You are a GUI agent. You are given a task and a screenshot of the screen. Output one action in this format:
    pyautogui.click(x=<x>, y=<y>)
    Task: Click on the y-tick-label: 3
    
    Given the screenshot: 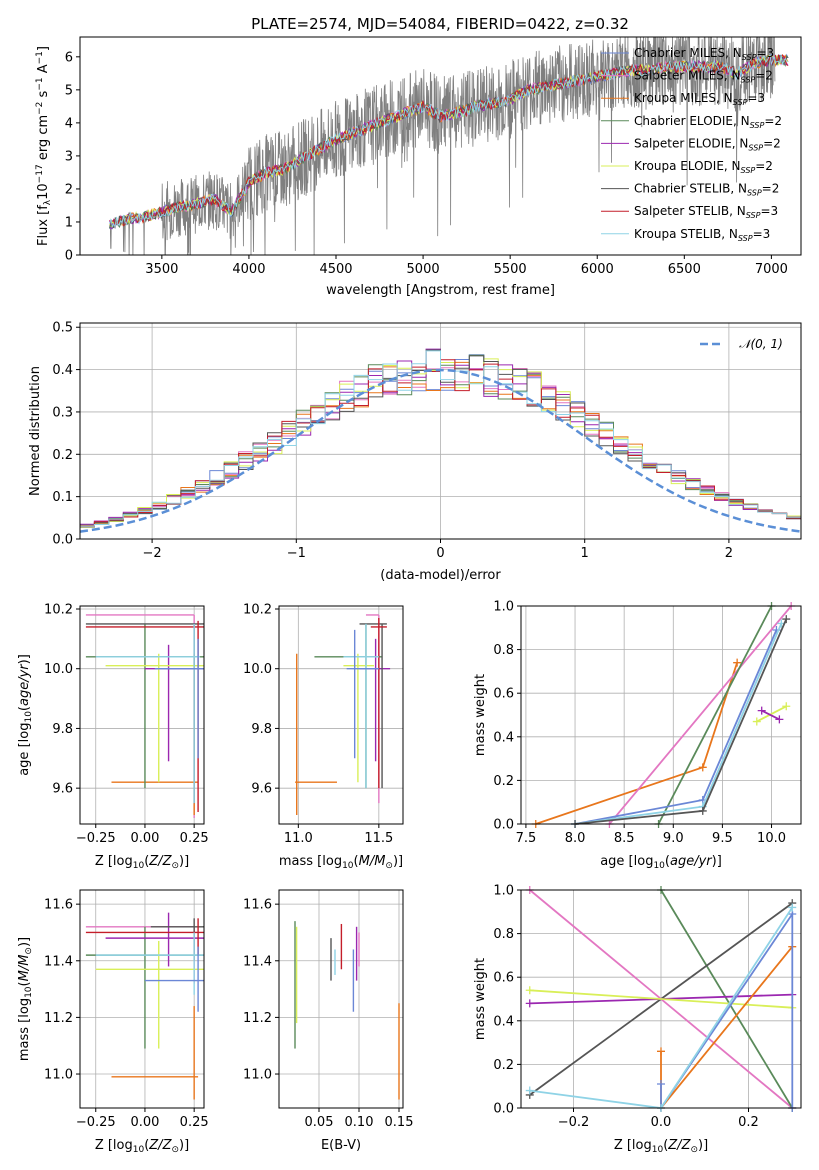 What is the action you would take?
    pyautogui.click(x=69, y=156)
    